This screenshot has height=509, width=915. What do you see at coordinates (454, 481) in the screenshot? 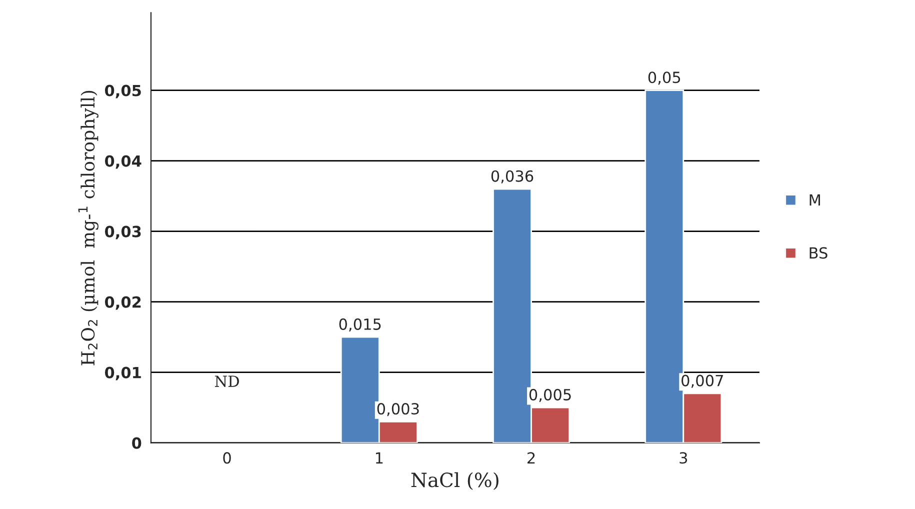
I see `x-axis-title: NaCl (%)` at bounding box center [454, 481].